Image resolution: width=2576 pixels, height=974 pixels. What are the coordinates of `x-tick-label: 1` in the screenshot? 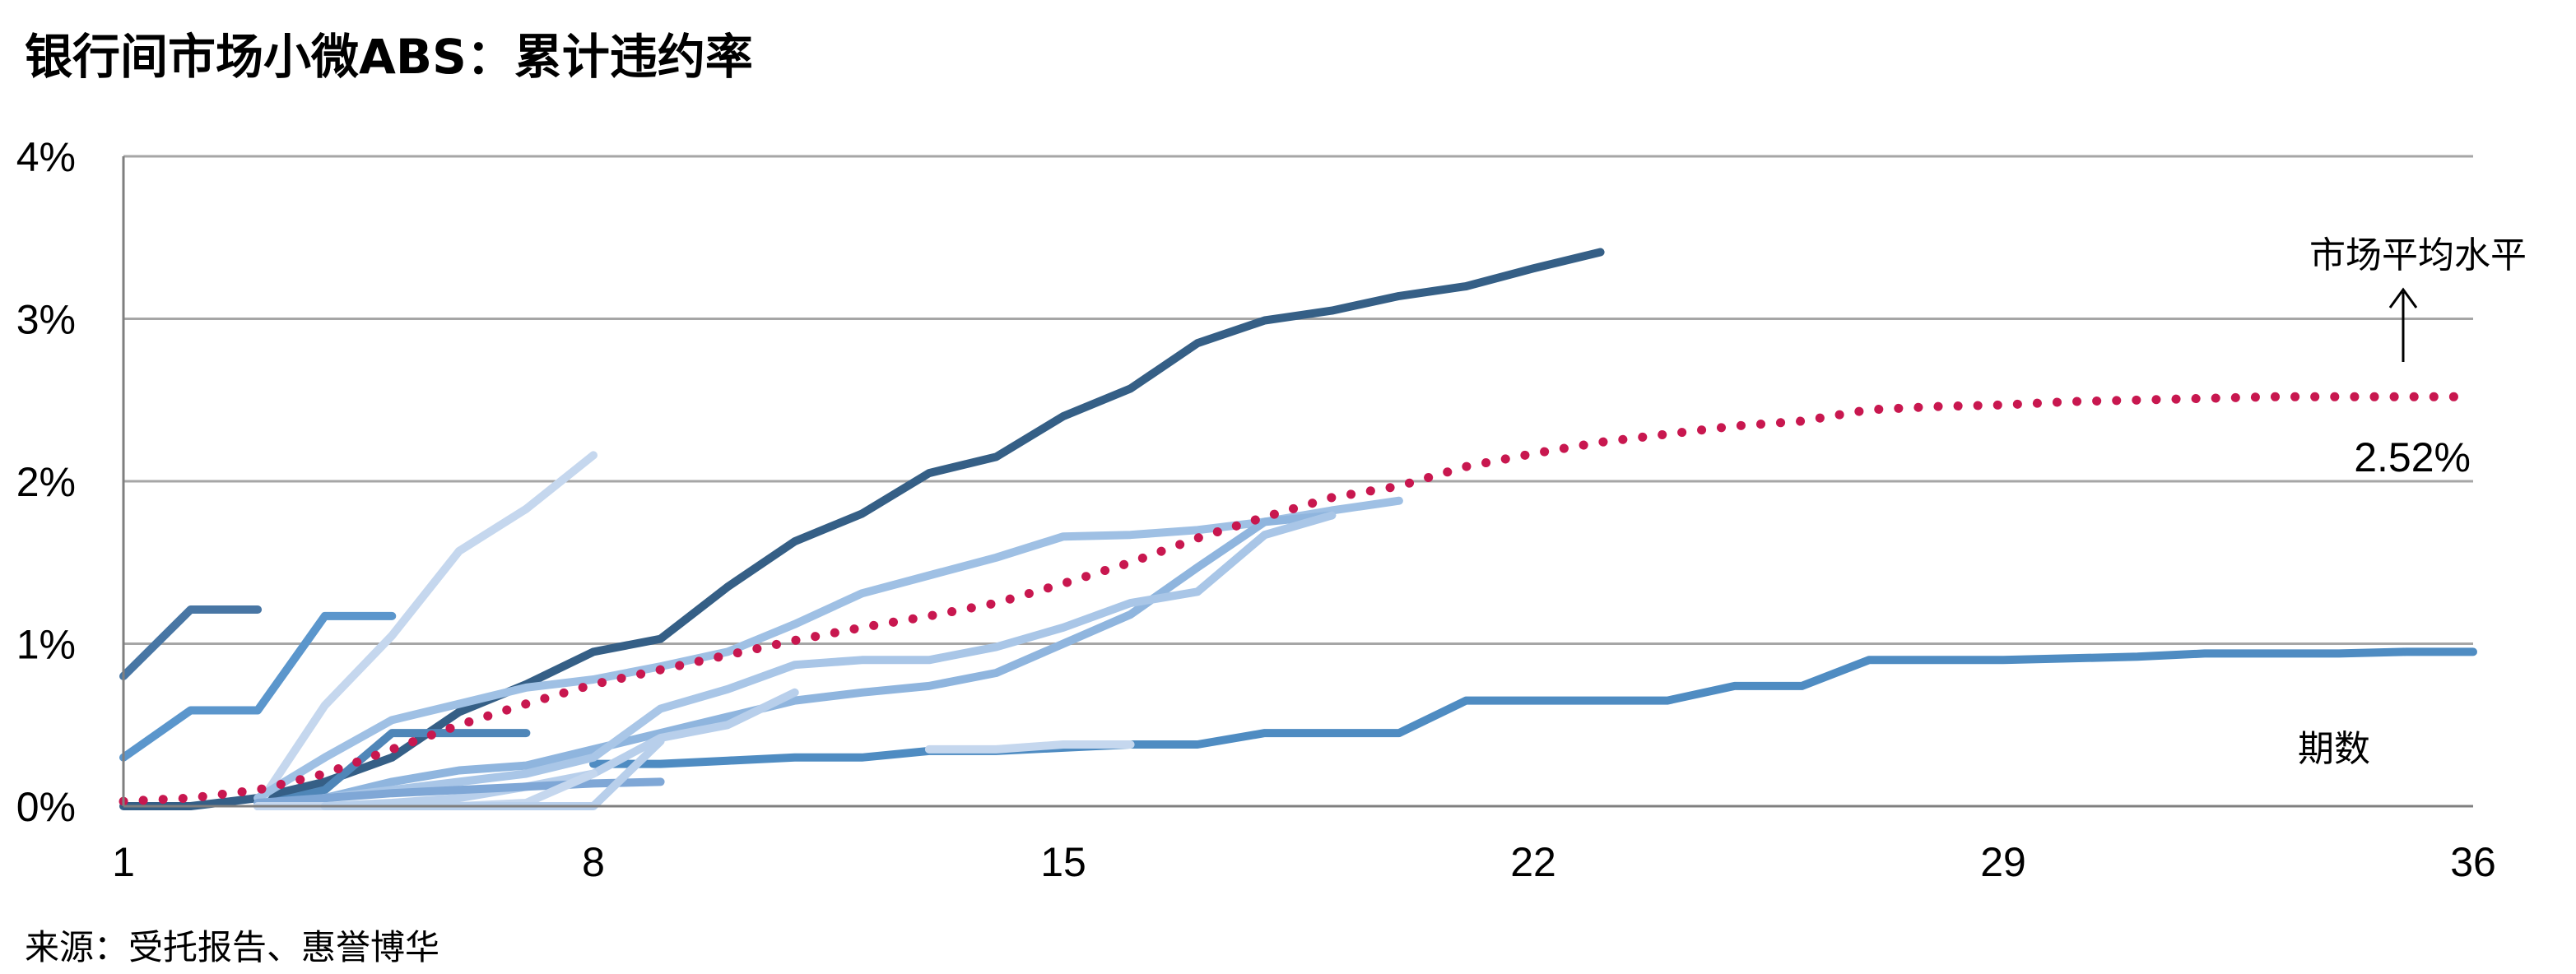 It's located at (123, 862).